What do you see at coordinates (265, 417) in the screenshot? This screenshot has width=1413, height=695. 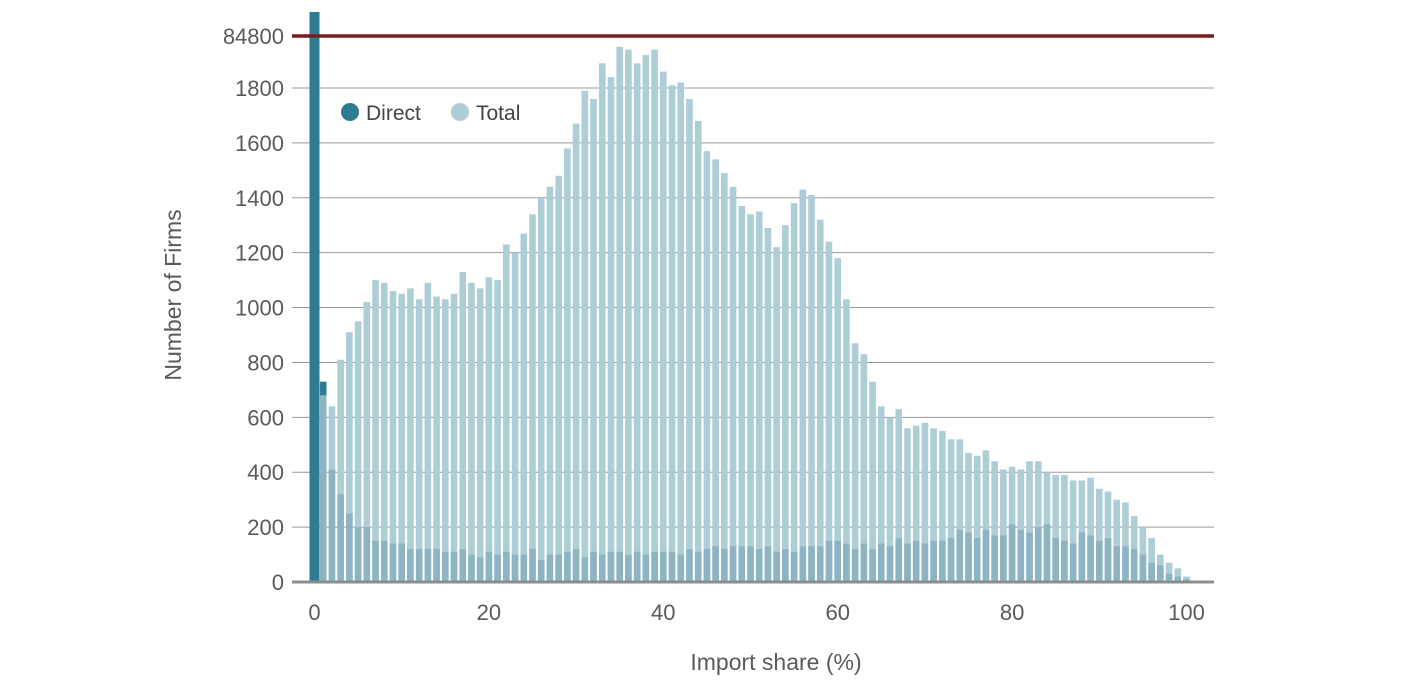 I see `y-tick-label-600: 600` at bounding box center [265, 417].